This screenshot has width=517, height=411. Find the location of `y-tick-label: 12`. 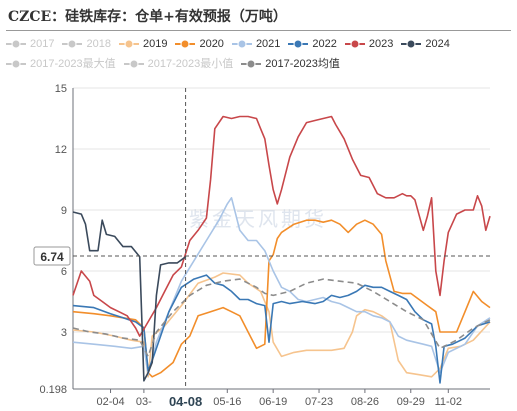

y-tick-label: 12 is located at coordinates (61, 150).